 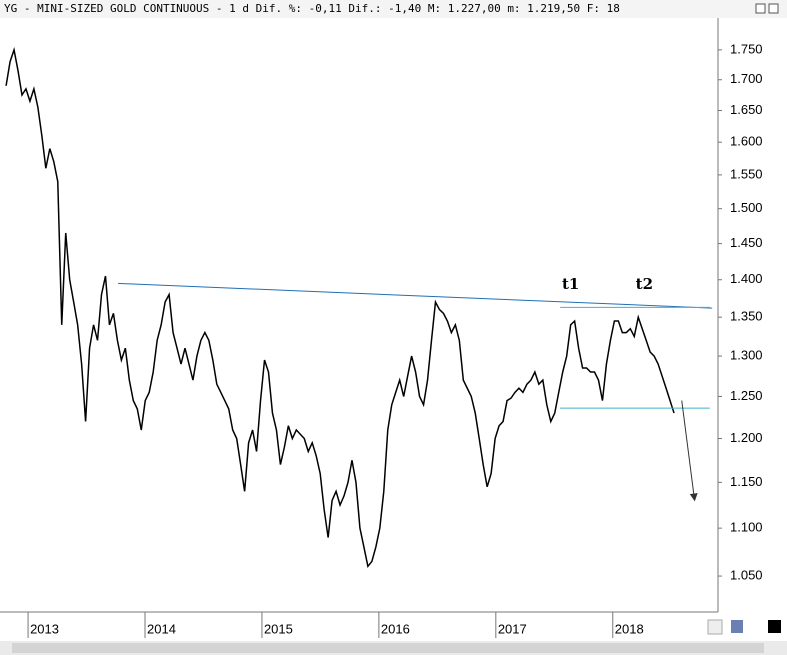 What do you see at coordinates (44, 628) in the screenshot?
I see `x-tick-label: 2013` at bounding box center [44, 628].